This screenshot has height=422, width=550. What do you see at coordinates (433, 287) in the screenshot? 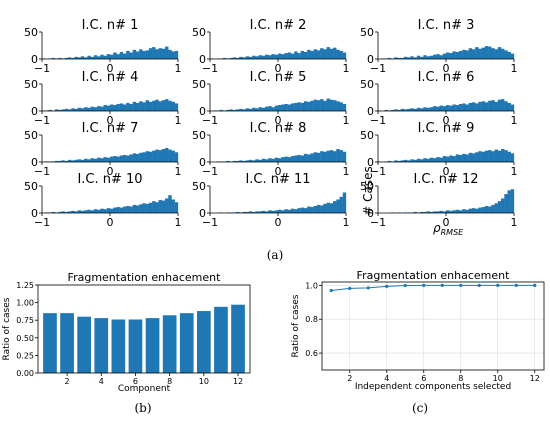
I see `series-line` at bounding box center [433, 287].